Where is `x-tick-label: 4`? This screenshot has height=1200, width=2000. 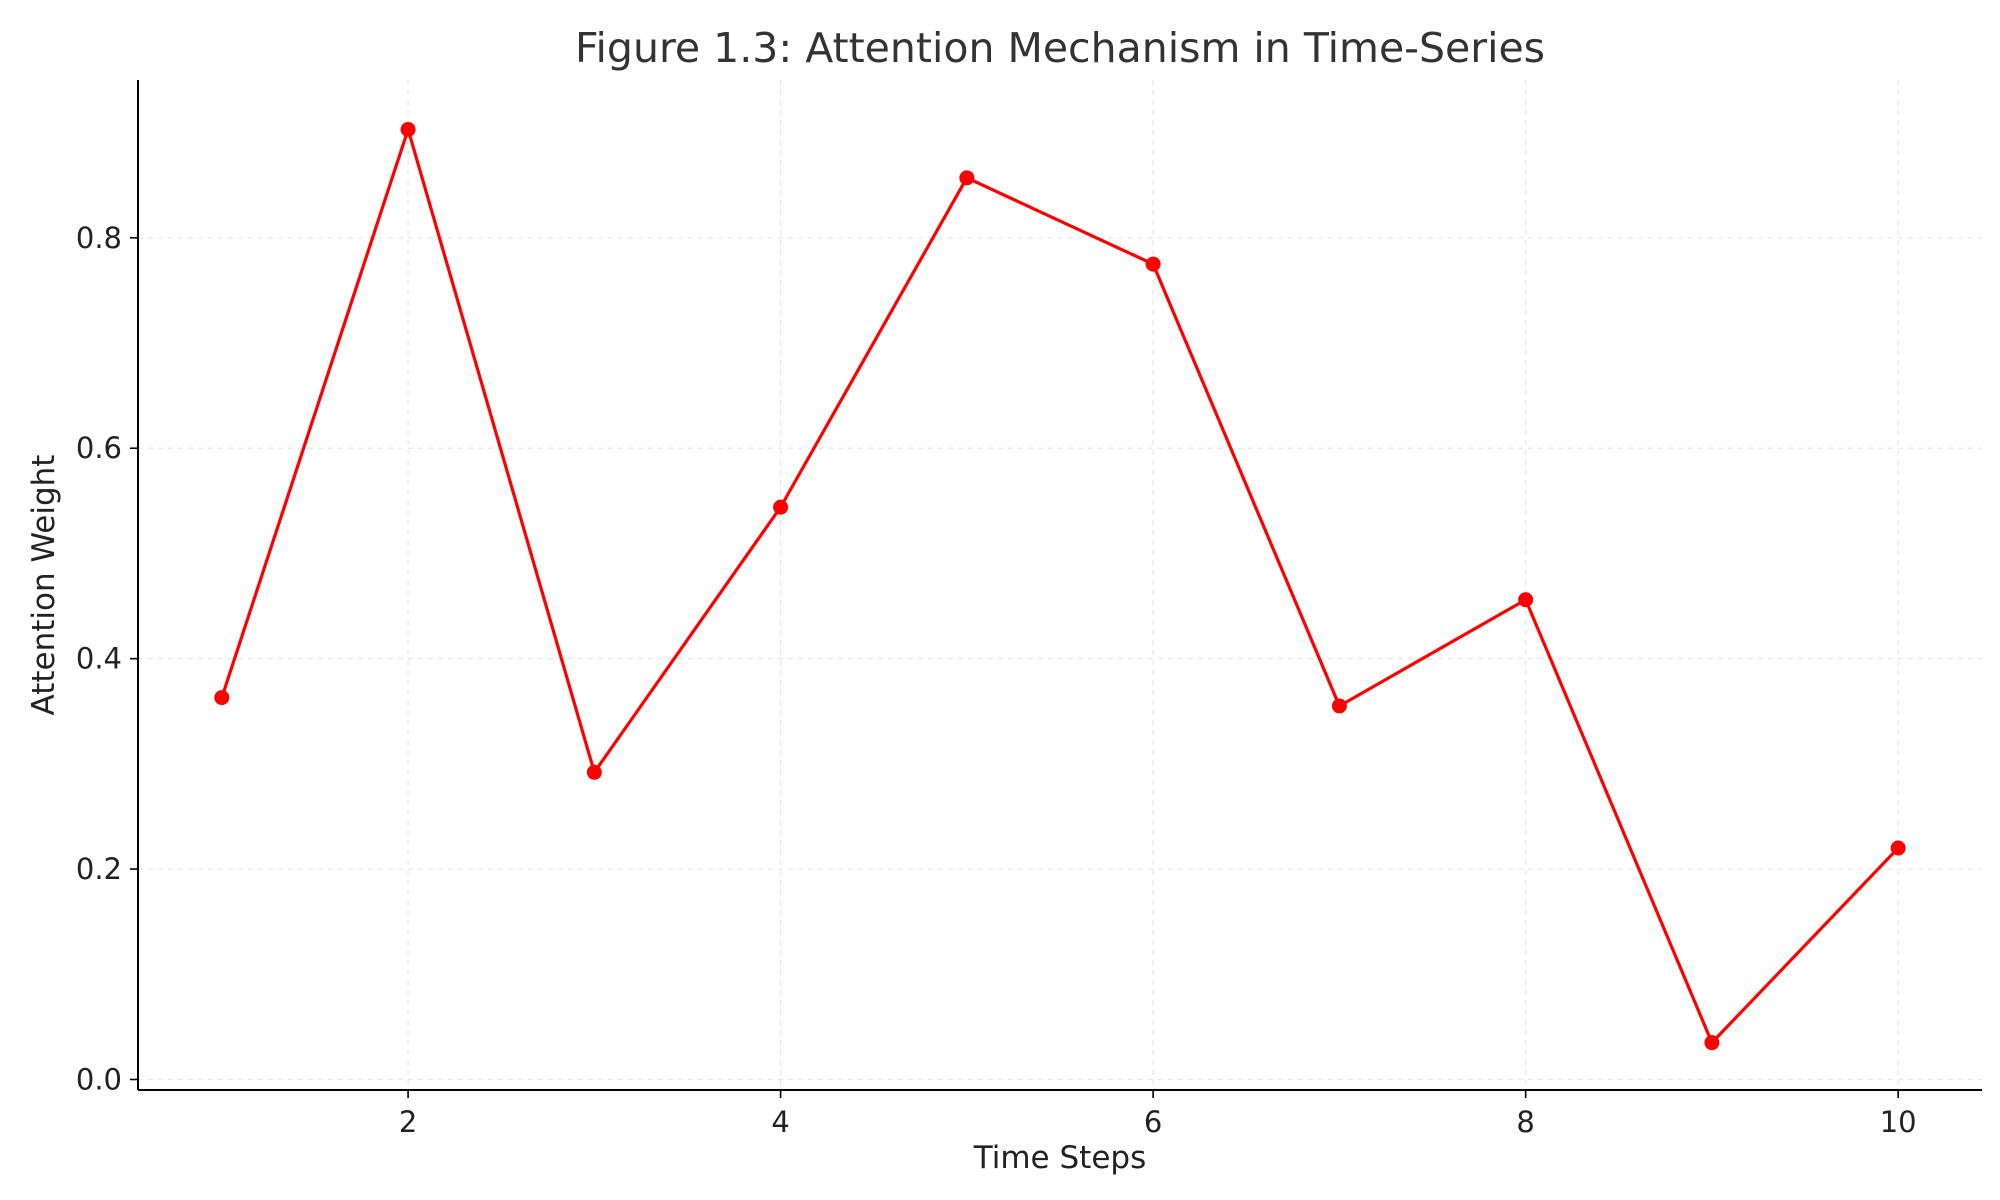 x-tick-label: 4 is located at coordinates (780, 1122).